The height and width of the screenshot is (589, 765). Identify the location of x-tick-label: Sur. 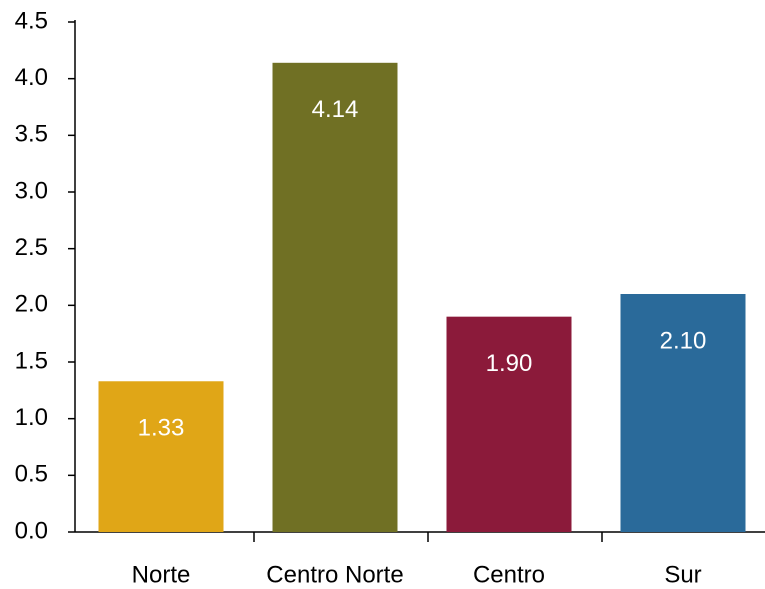
(682, 574).